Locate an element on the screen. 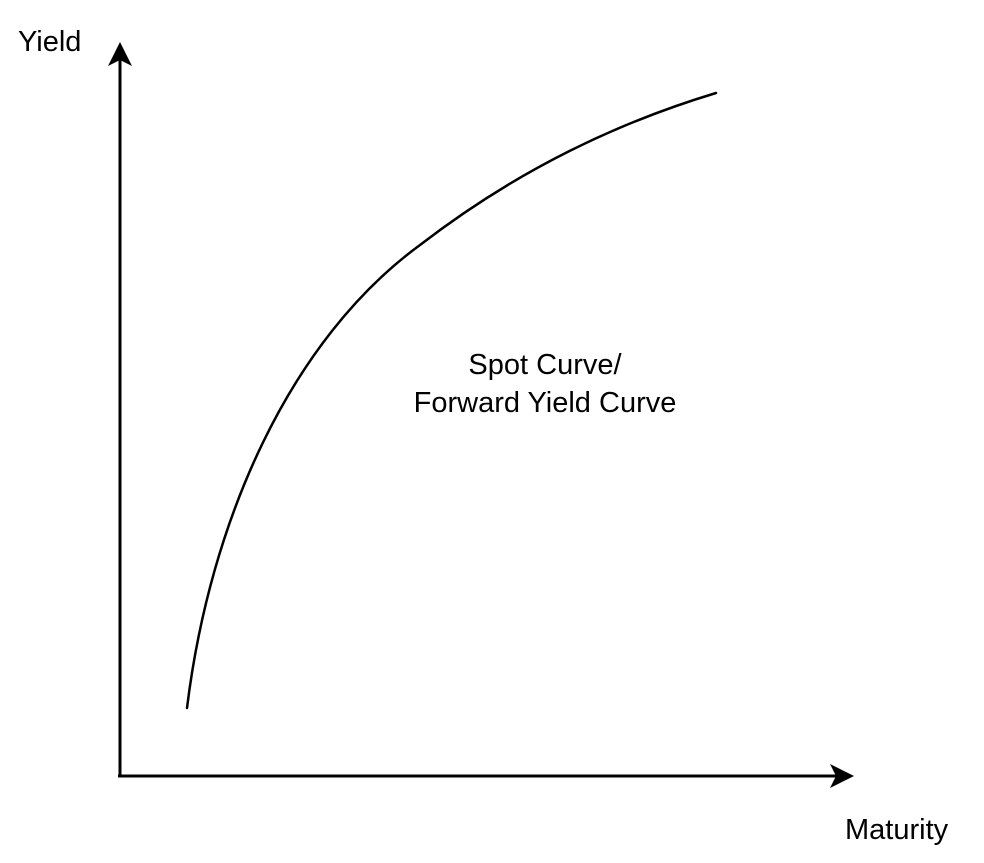 The width and height of the screenshot is (984, 863). x-axis-label: Maturity is located at coordinates (897, 830).